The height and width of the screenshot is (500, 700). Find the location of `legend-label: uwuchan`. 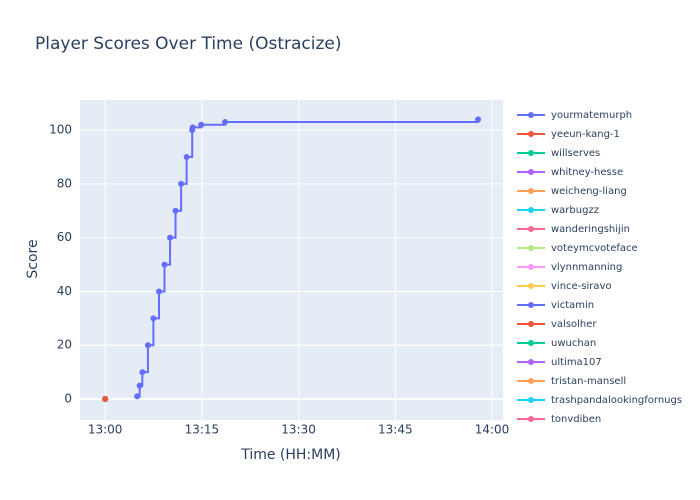

legend-label: uwuchan is located at coordinates (573, 343).